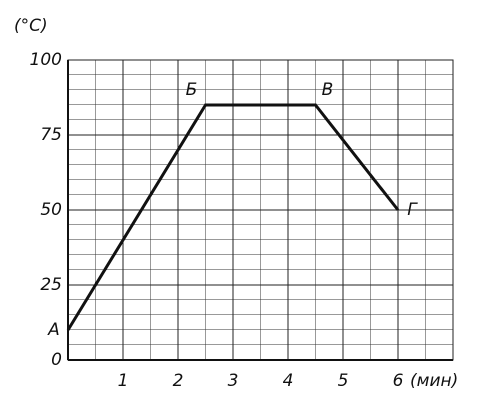  I want to click on x-tick-label: 4, so click(288, 381).